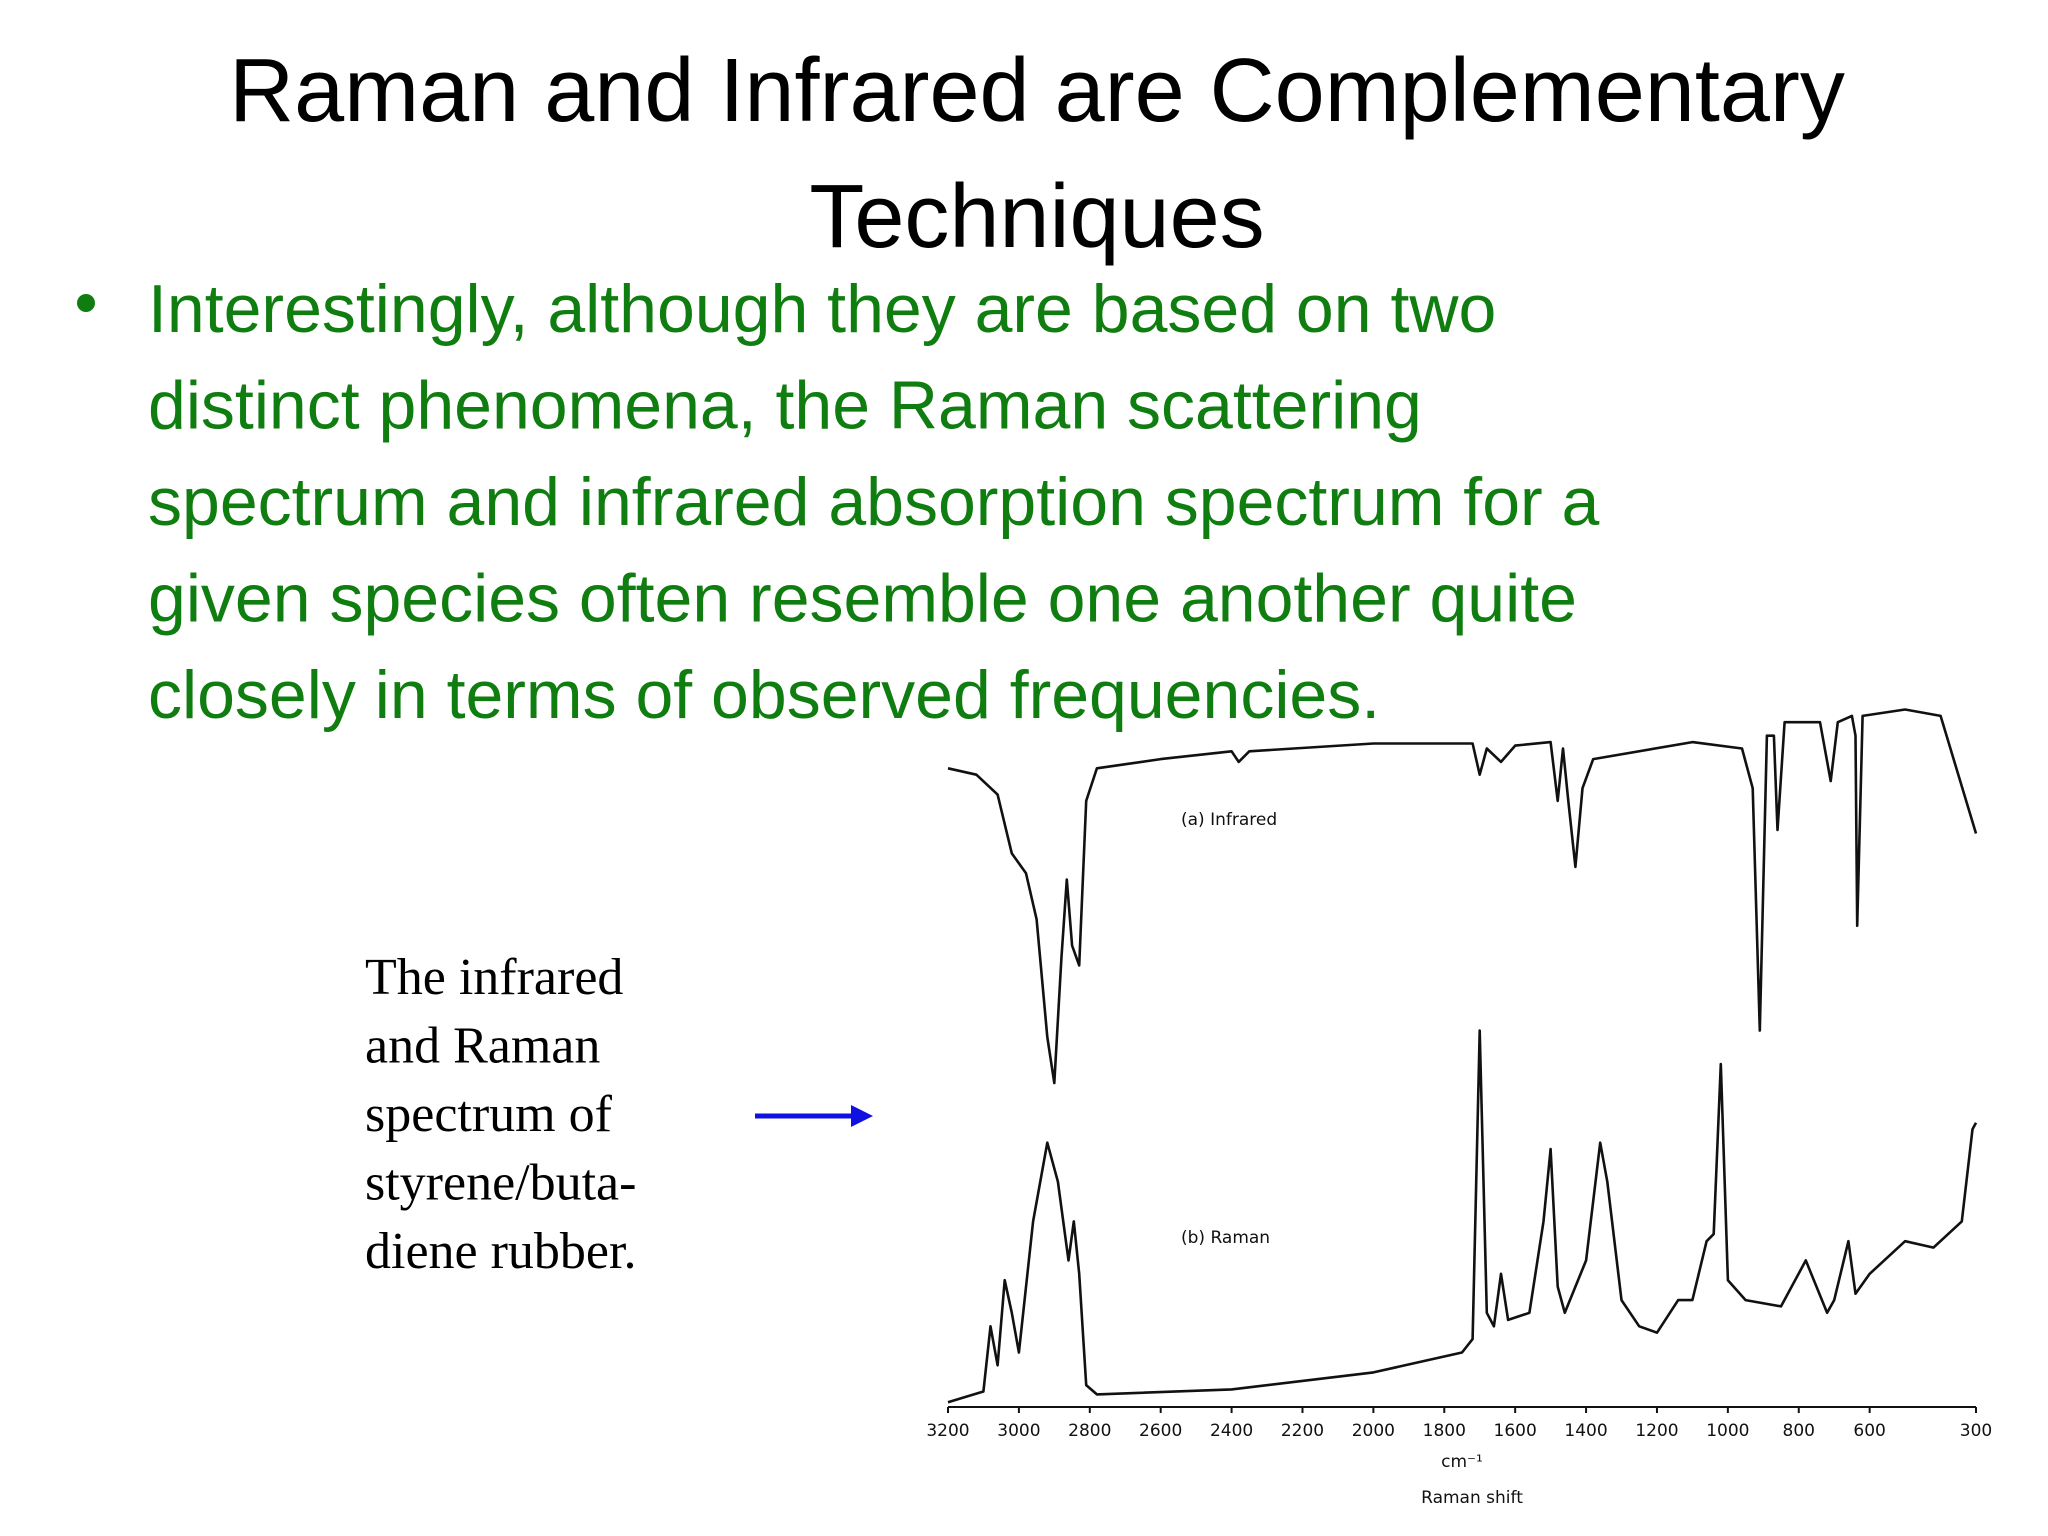  What do you see at coordinates (1585, 1431) in the screenshot?
I see `x-tick-label: 1400` at bounding box center [1585, 1431].